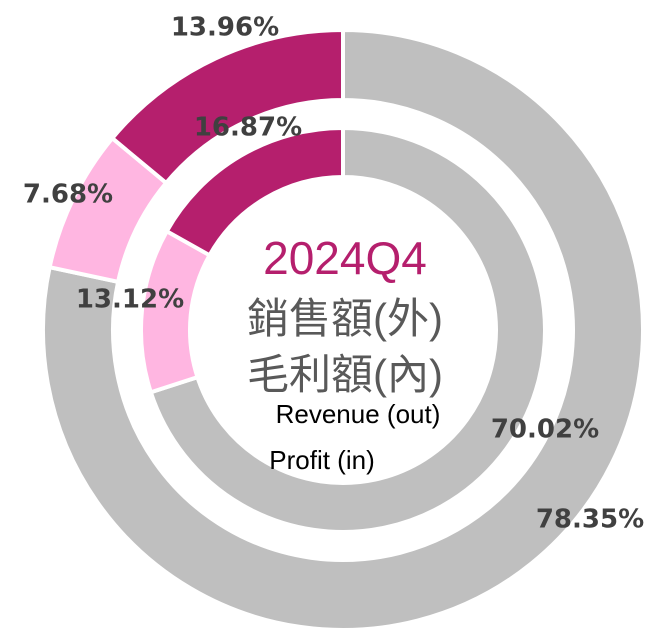 The width and height of the screenshot is (656, 629). Describe the element at coordinates (345, 318) in the screenshot. I see `center-label: 銷售額(外)` at that location.